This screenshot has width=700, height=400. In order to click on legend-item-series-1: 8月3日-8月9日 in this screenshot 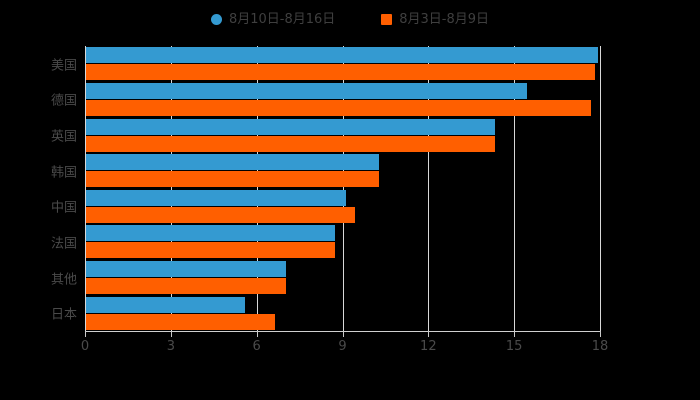, I will do `click(435, 19)`.